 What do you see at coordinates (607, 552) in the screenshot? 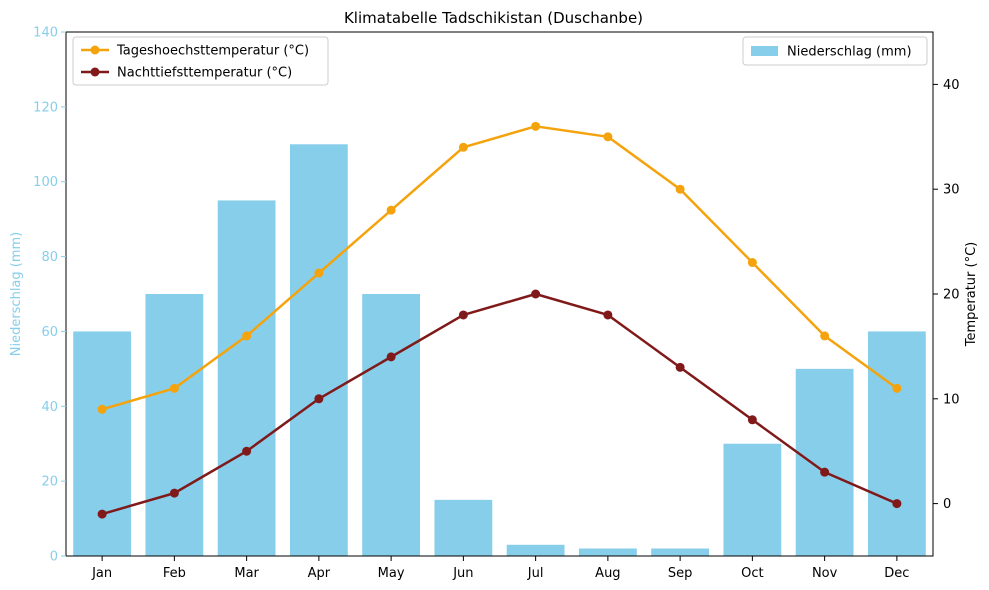
I see `precipitation-bar-aug` at bounding box center [607, 552].